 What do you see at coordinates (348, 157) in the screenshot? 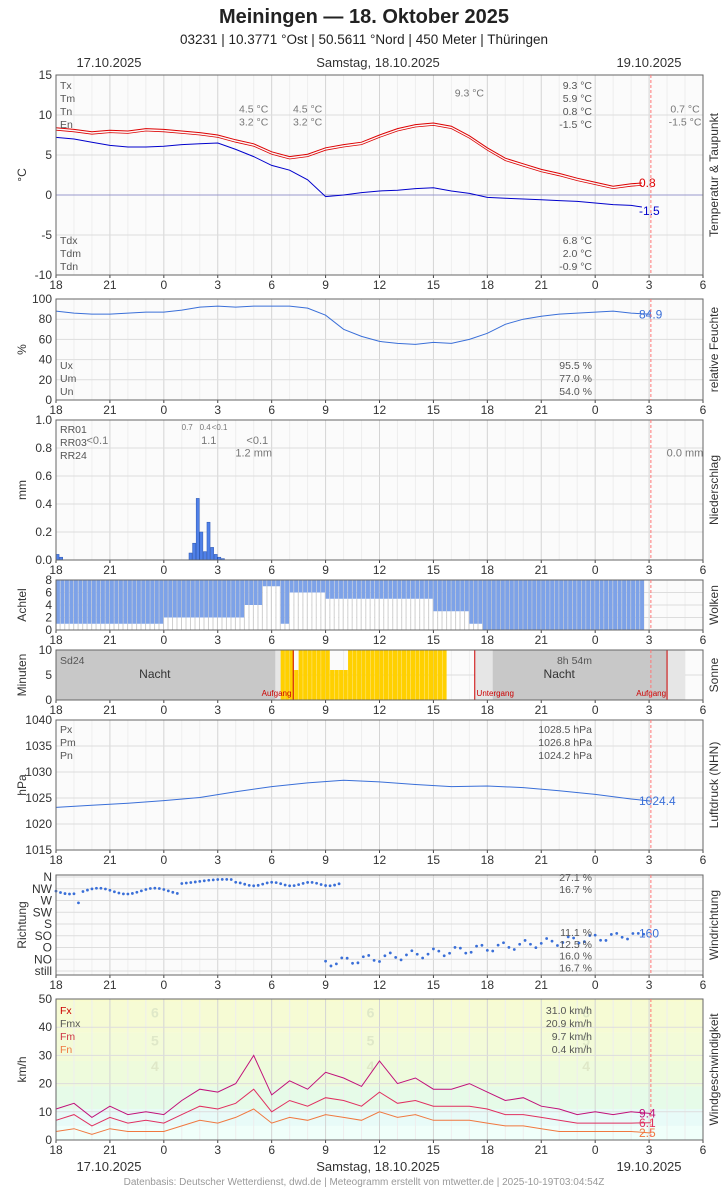
I see `temp-line-min` at bounding box center [348, 157].